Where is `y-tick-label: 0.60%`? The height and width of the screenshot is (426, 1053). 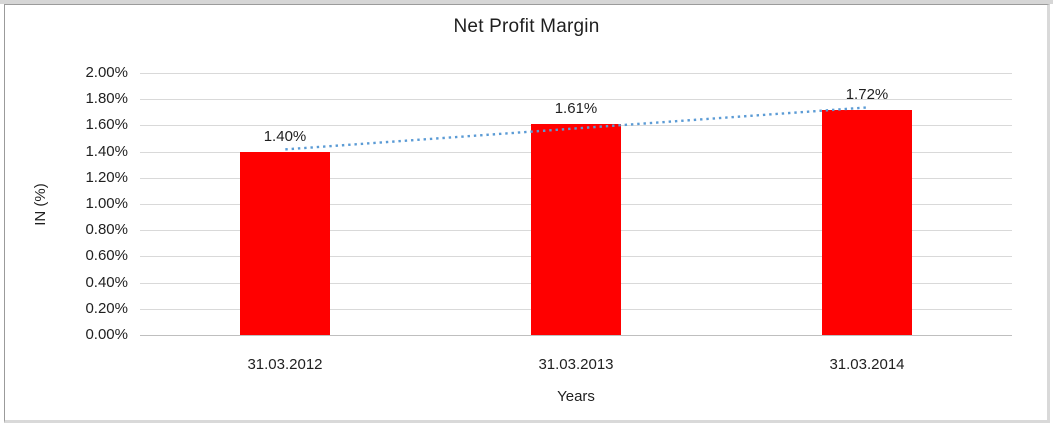
y-tick-label: 0.60% is located at coordinates (106, 255).